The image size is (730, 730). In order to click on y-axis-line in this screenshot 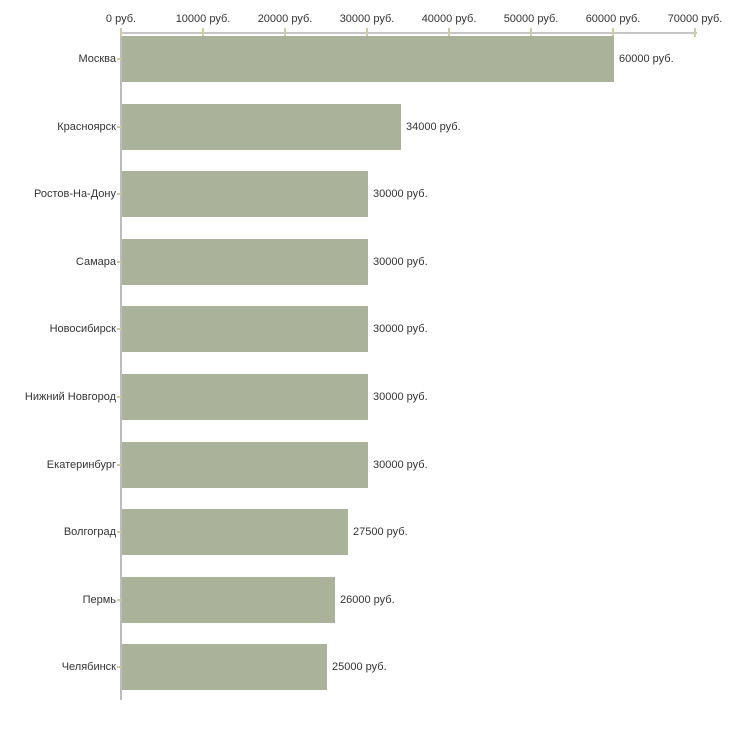, I will do `click(121, 366)`.